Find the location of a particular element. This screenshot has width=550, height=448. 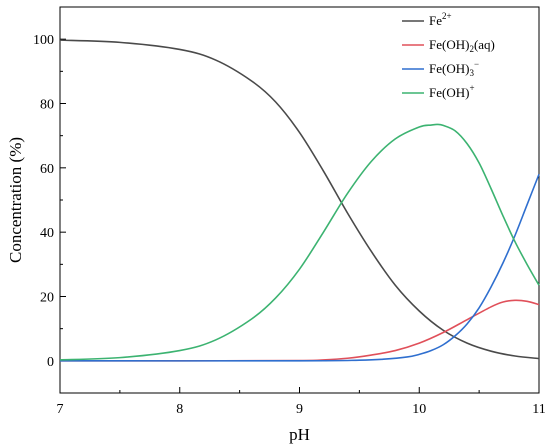

x-tick-label: 10 is located at coordinates (419, 409).